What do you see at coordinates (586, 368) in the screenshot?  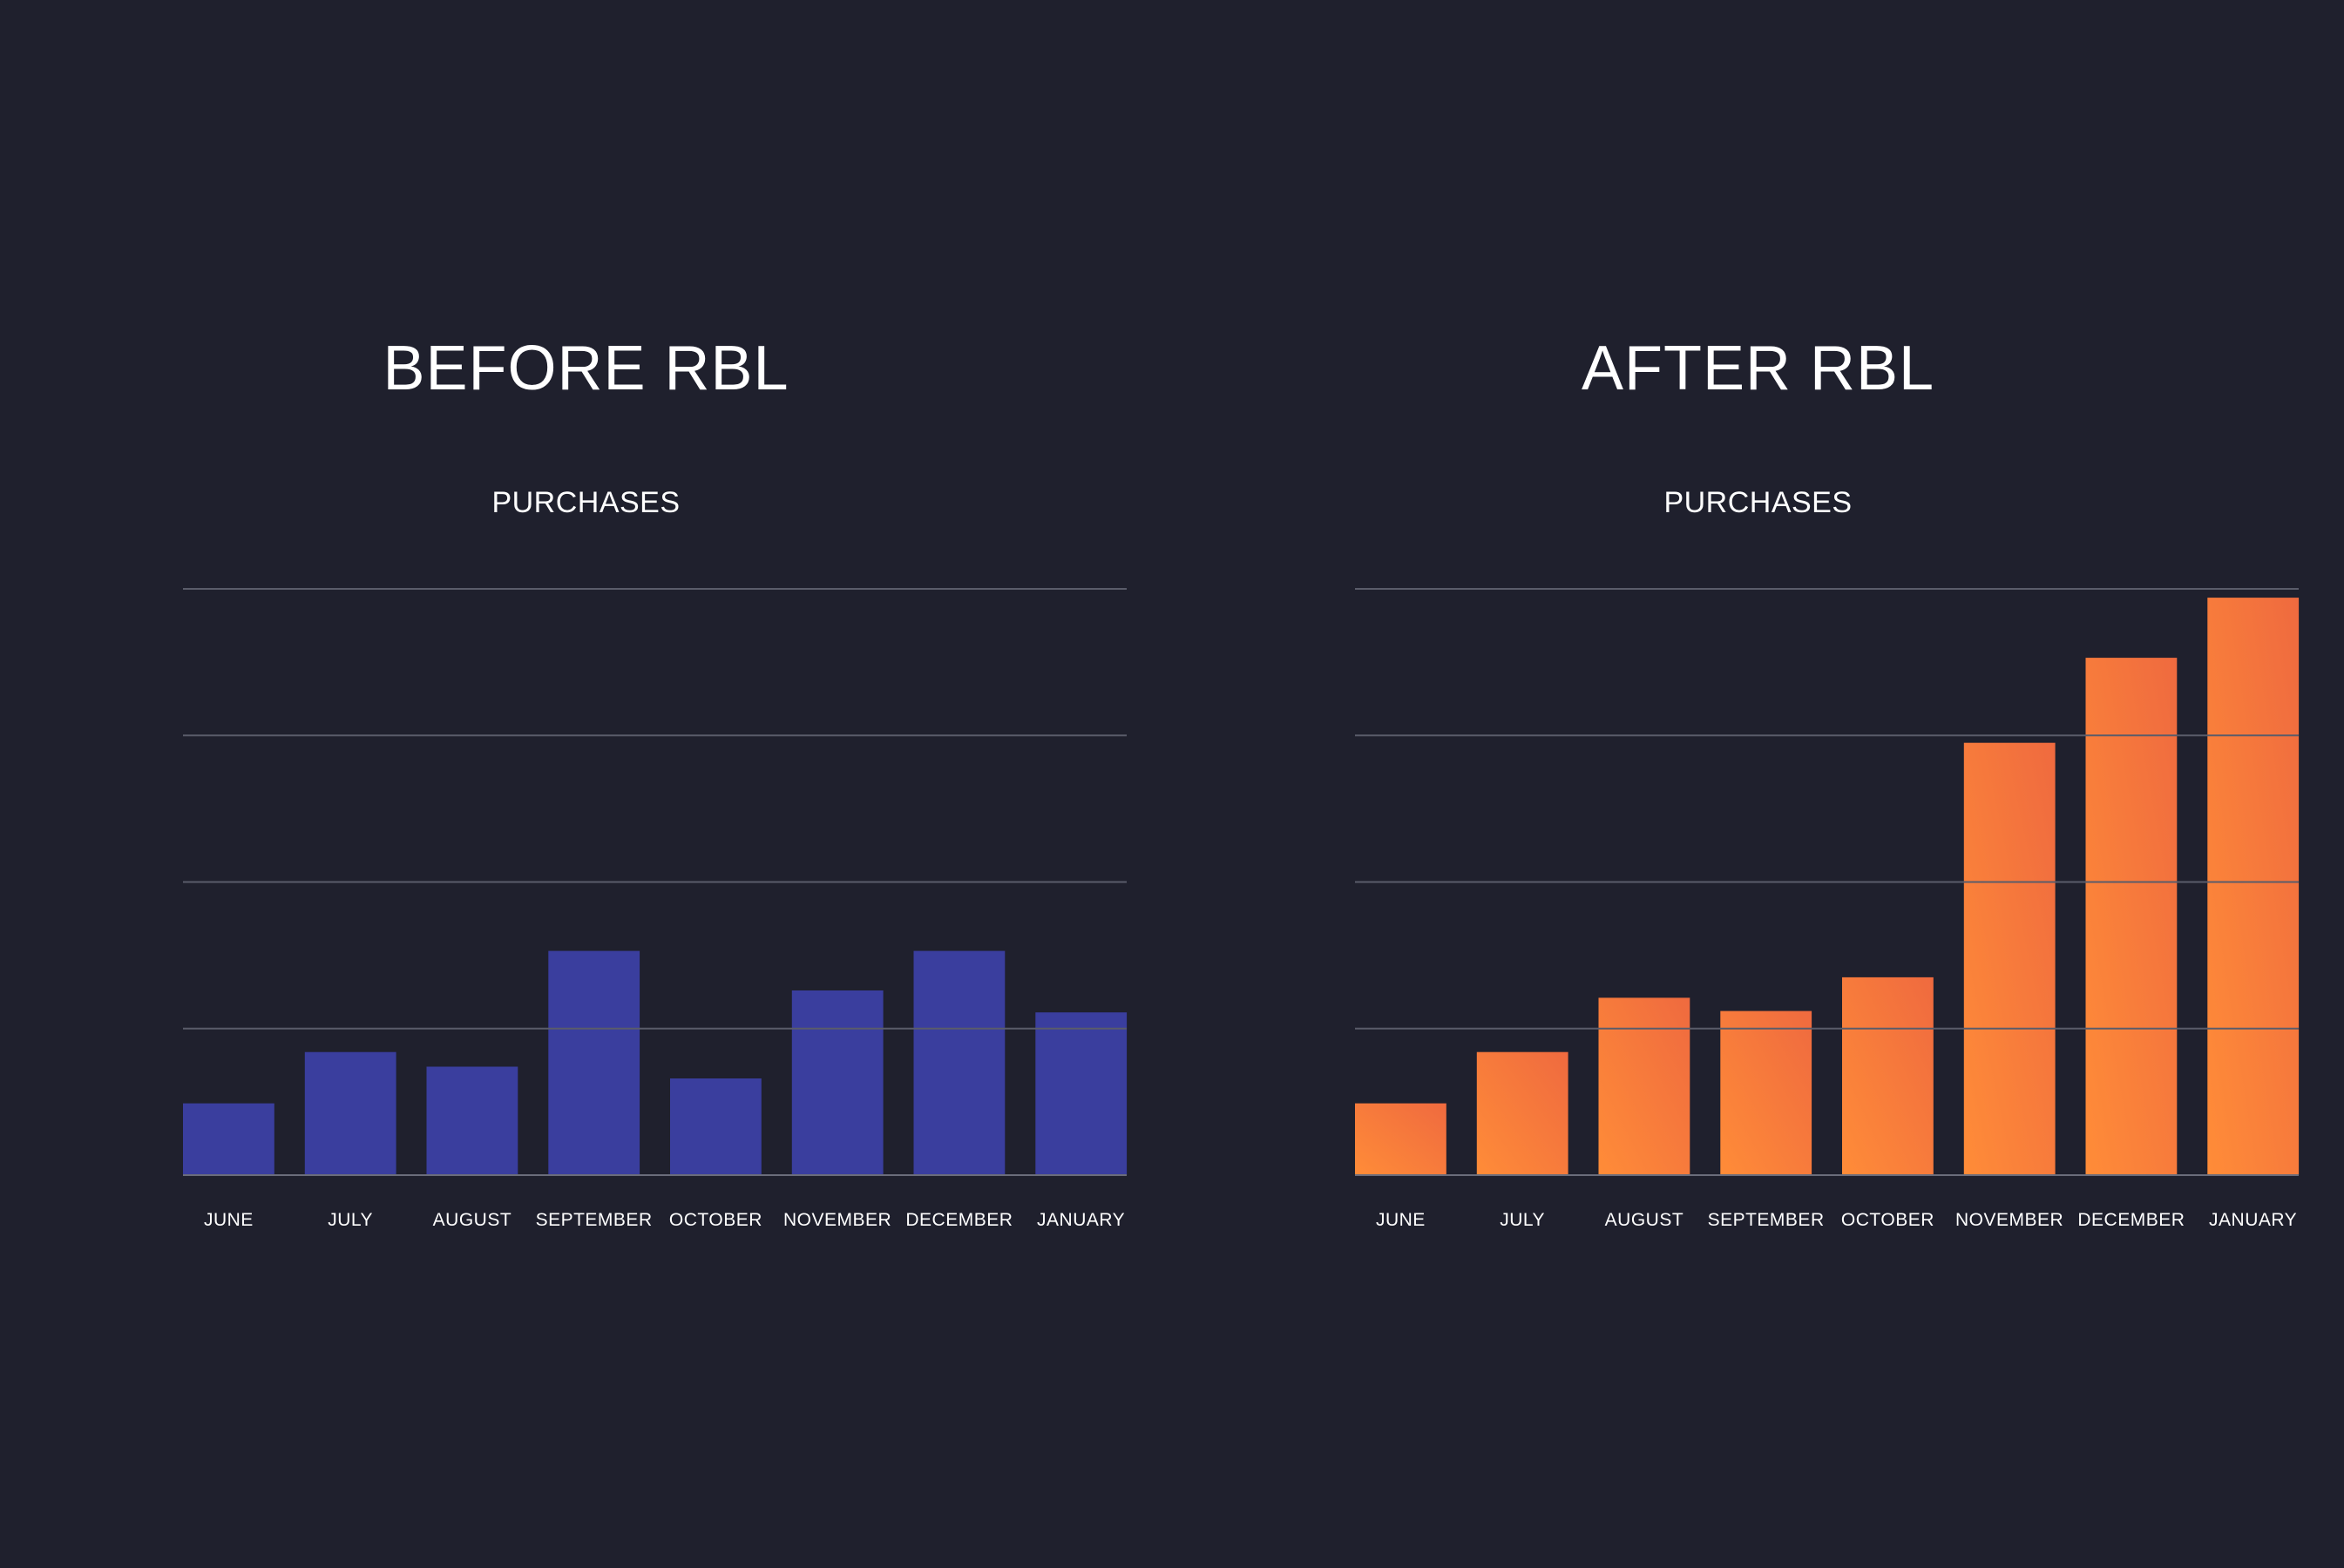 I see `before-chart-title: BEFORE RBL` at bounding box center [586, 368].